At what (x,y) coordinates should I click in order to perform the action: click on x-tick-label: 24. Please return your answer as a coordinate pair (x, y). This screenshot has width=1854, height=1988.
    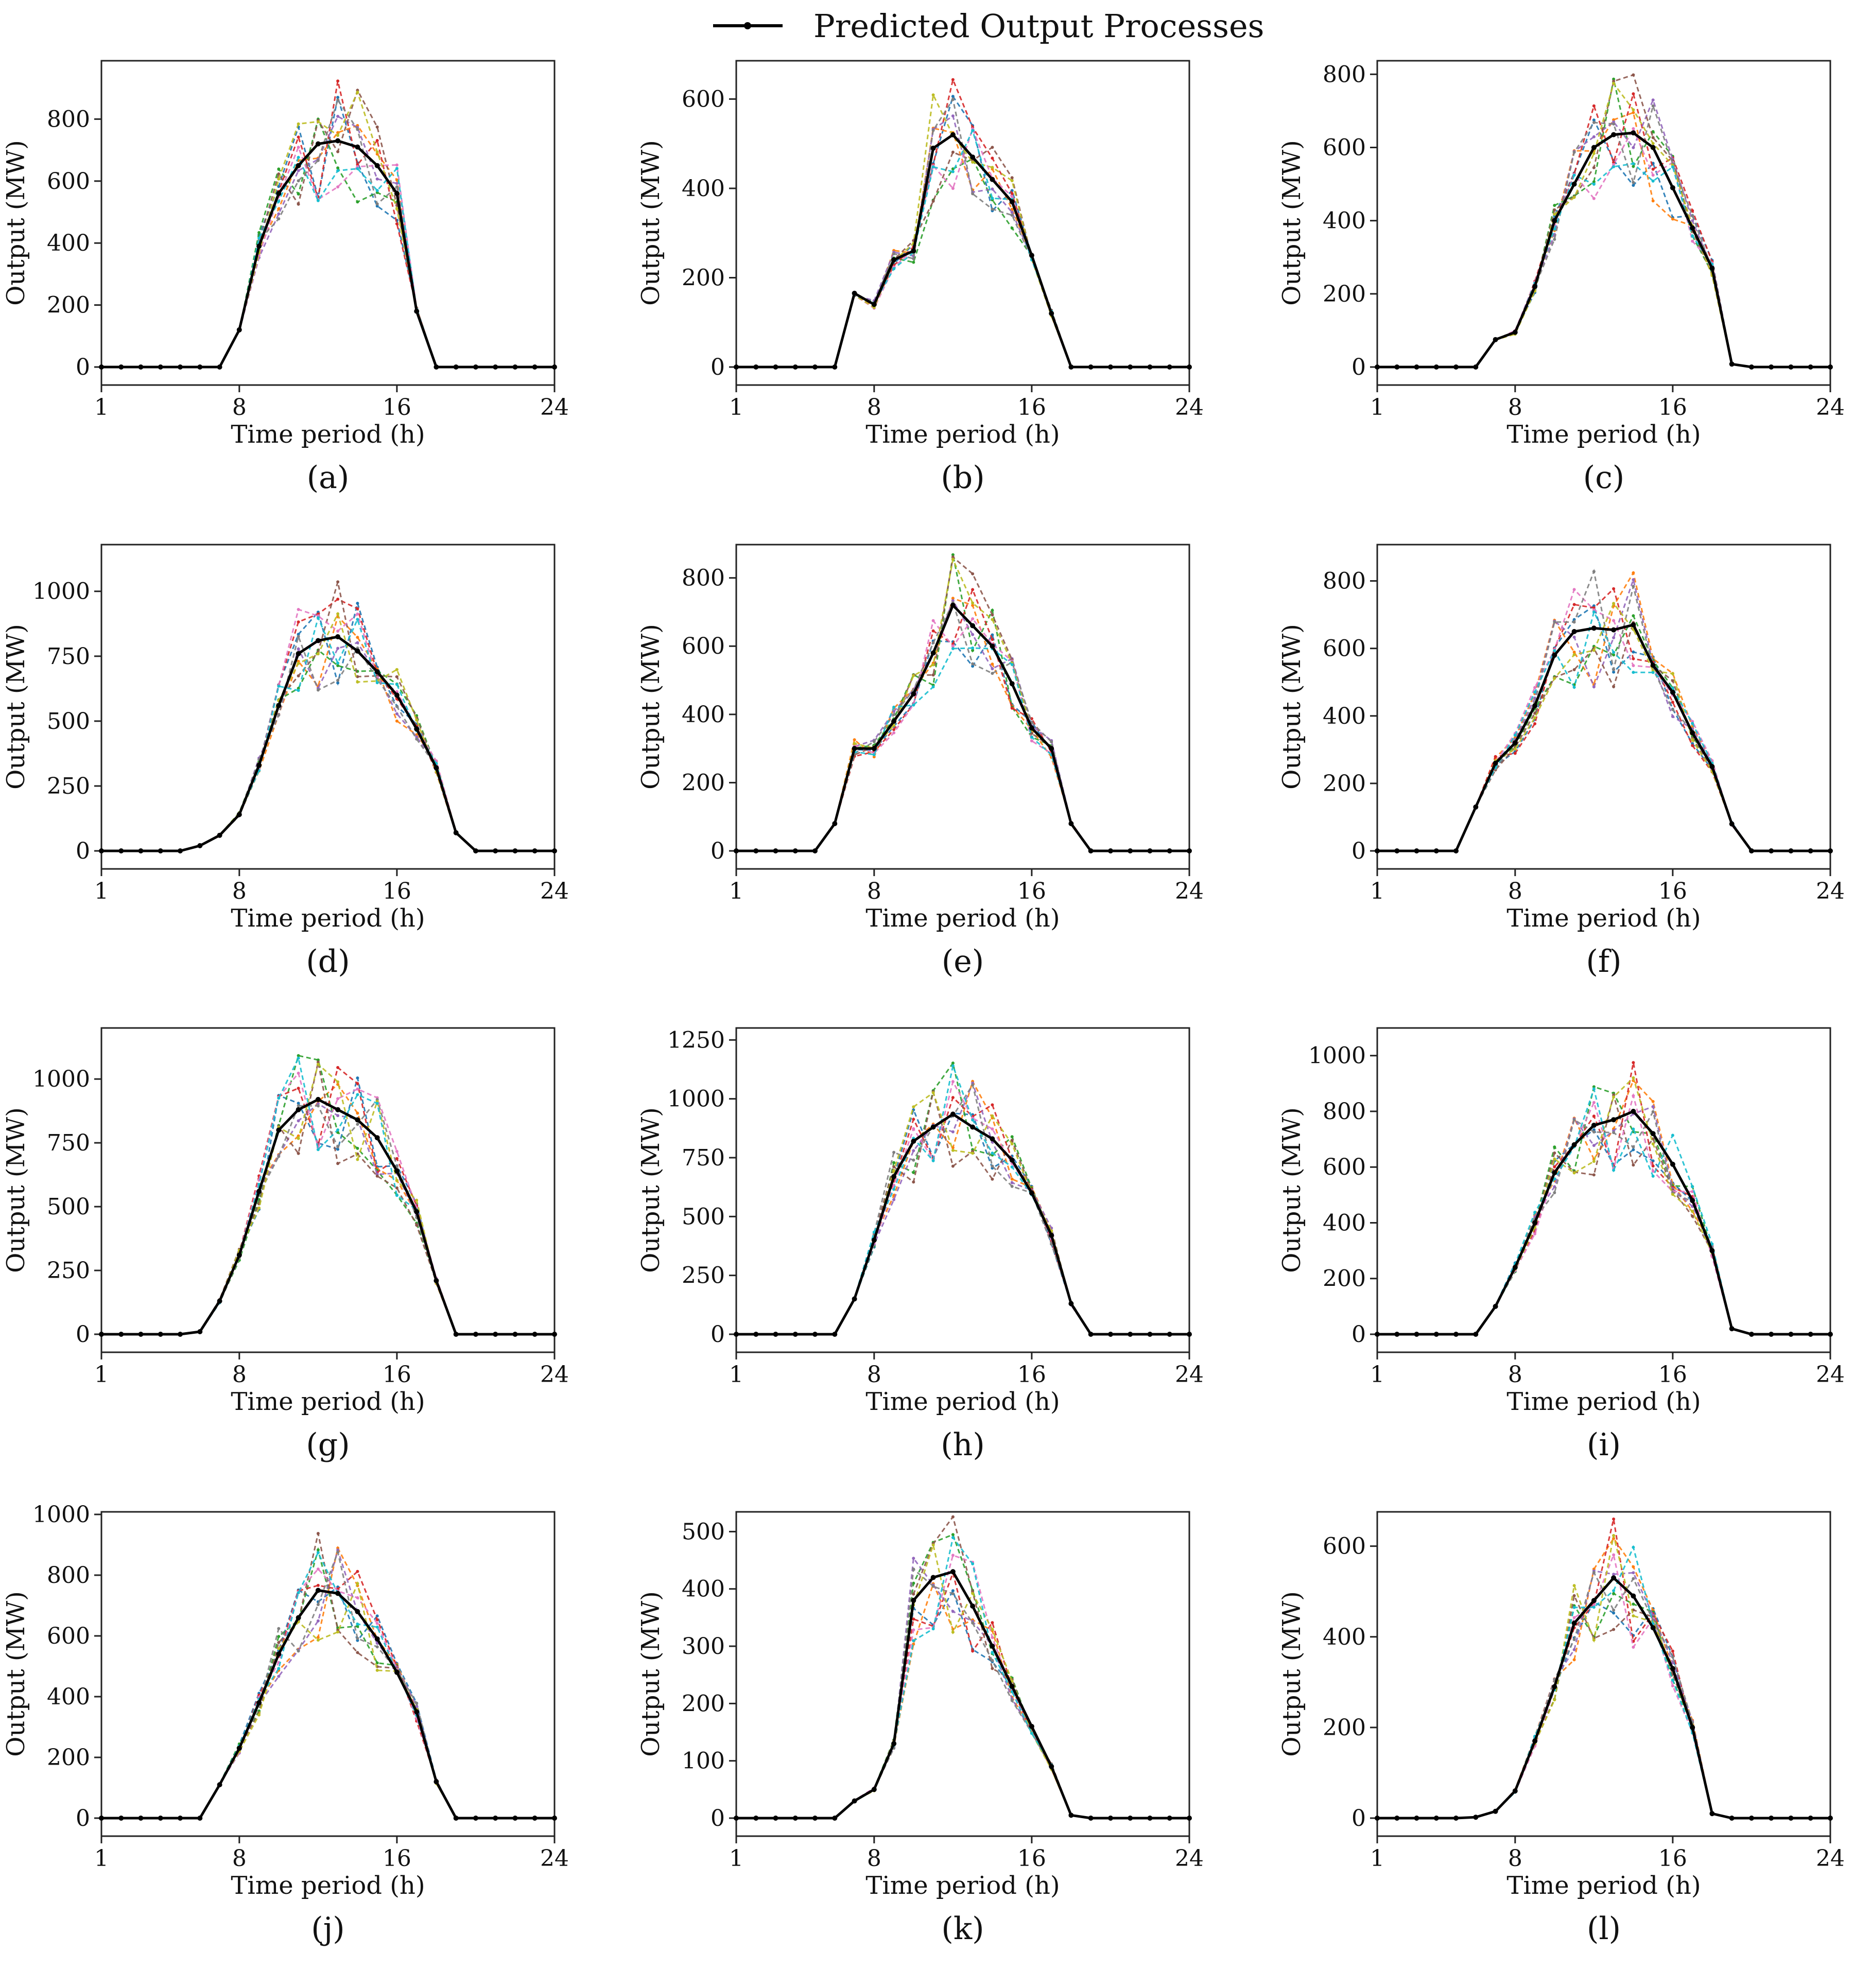
    Looking at the image, I should click on (1831, 408).